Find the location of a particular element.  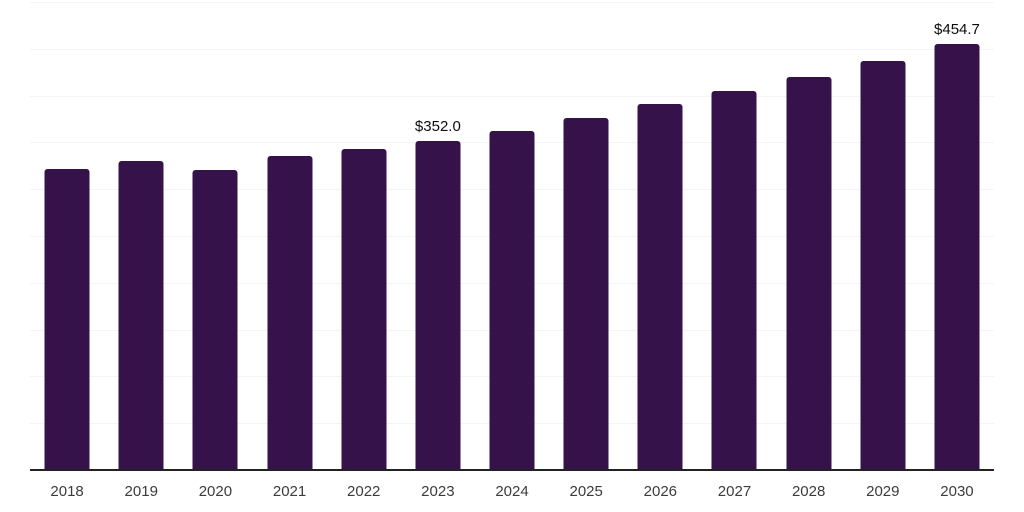

bar-2029 is located at coordinates (883, 265).